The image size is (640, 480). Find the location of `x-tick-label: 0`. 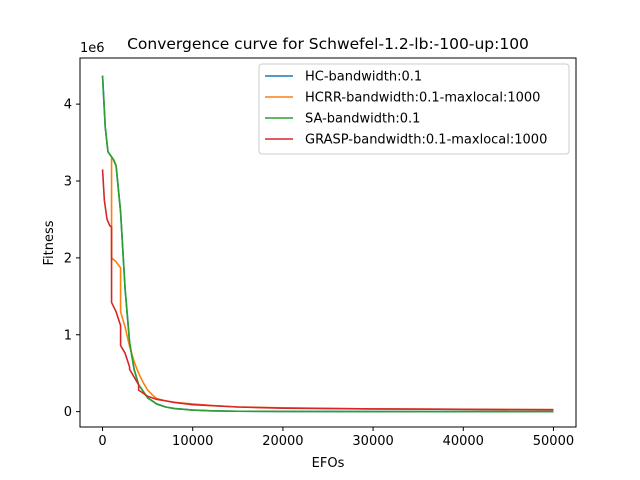

x-tick-label: 0 is located at coordinates (102, 441).